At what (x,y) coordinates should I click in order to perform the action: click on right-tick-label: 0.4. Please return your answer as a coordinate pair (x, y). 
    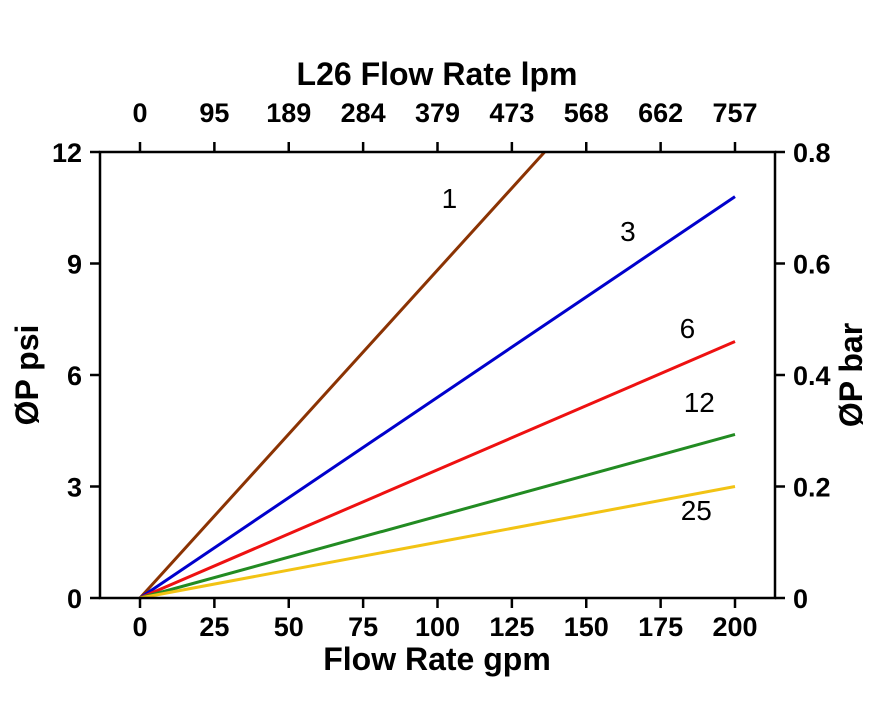
    Looking at the image, I should click on (812, 376).